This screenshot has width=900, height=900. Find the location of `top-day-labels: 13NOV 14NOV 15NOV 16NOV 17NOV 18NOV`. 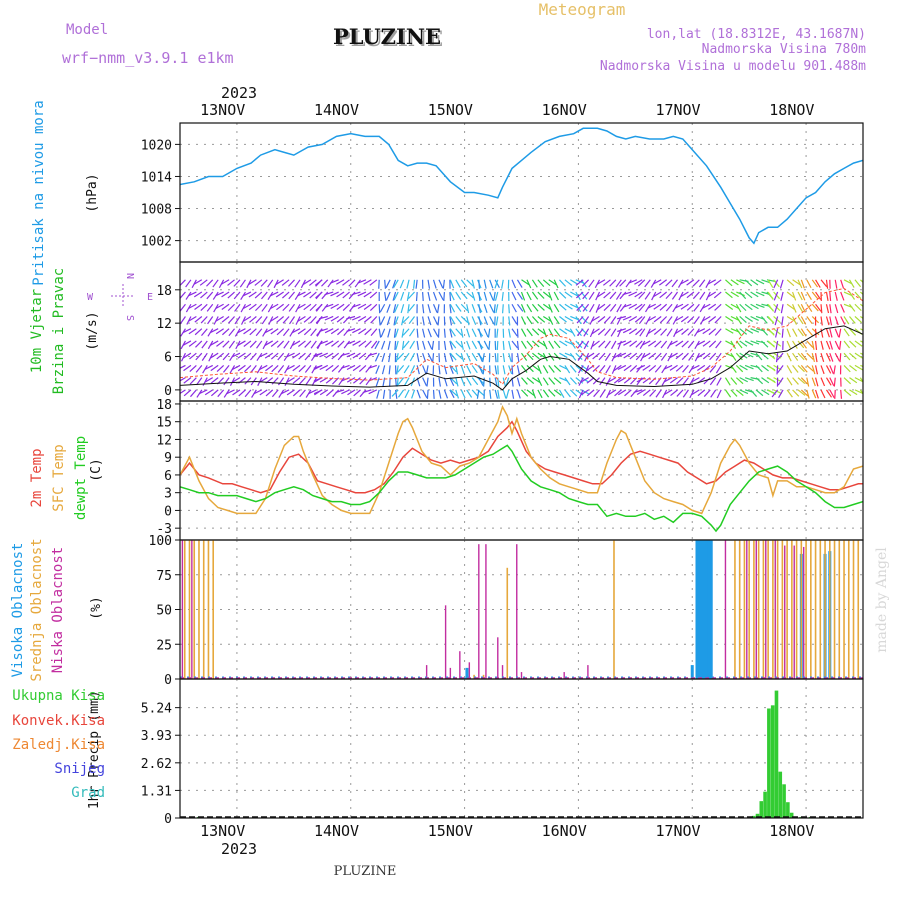

top-day-labels: 13NOV 14NOV 15NOV 16NOV 17NOV 18NOV is located at coordinates (507, 110).